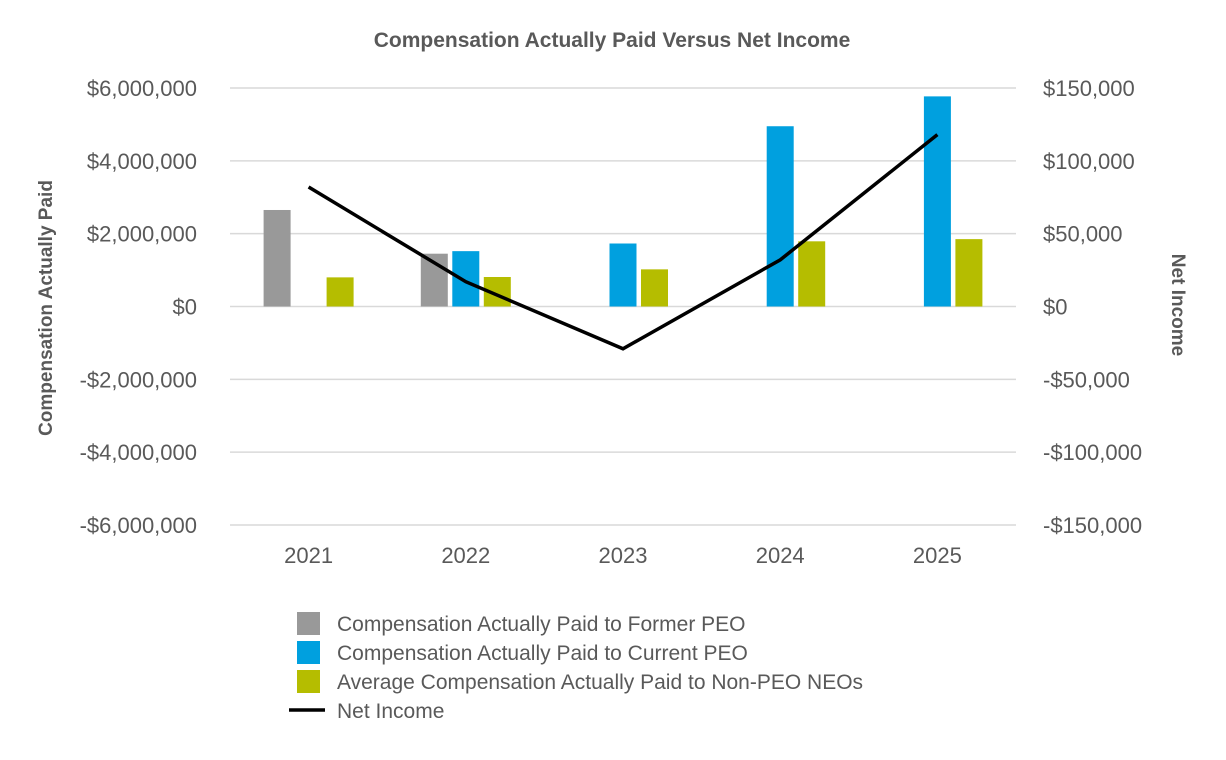 This screenshot has height=760, width=1226. I want to click on x-tick-label: 2024, so click(780, 555).